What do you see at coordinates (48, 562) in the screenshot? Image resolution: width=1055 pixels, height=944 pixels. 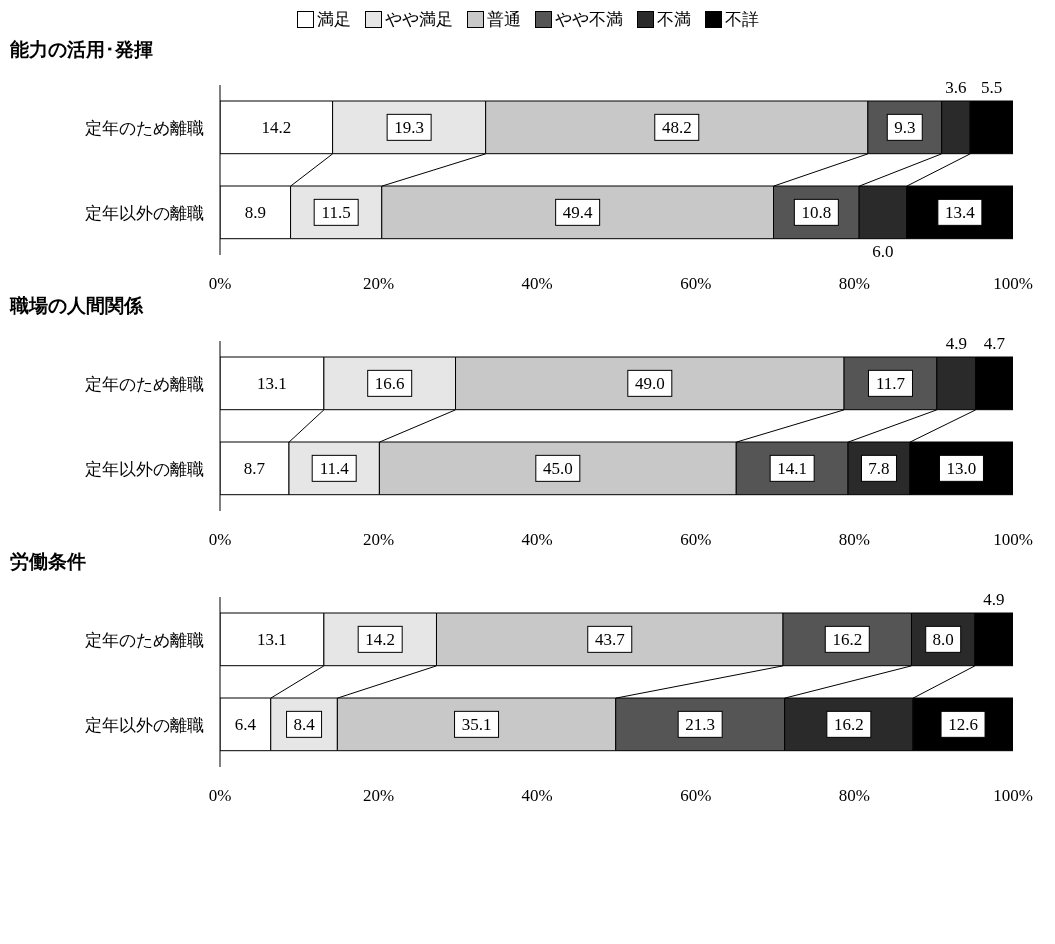 I see `text: 労働条件` at bounding box center [48, 562].